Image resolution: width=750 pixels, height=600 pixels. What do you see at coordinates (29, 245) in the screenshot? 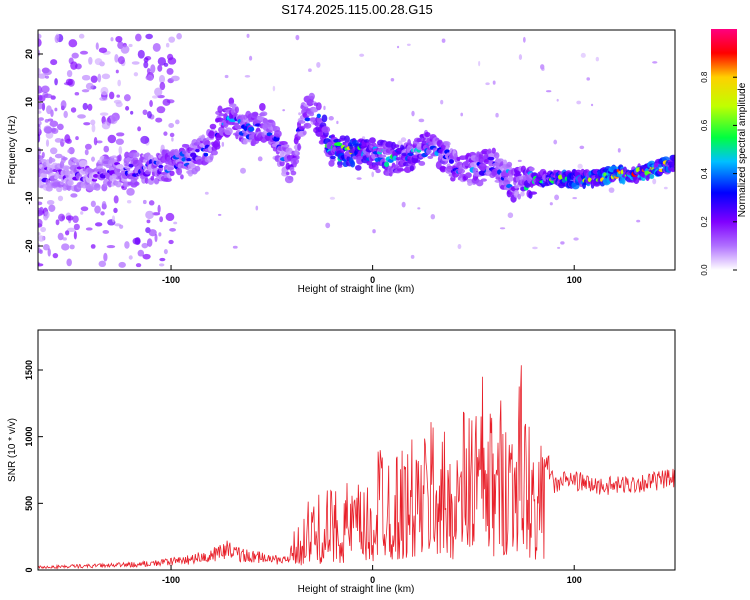
I see `y-tick-label: -20` at bounding box center [29, 245].